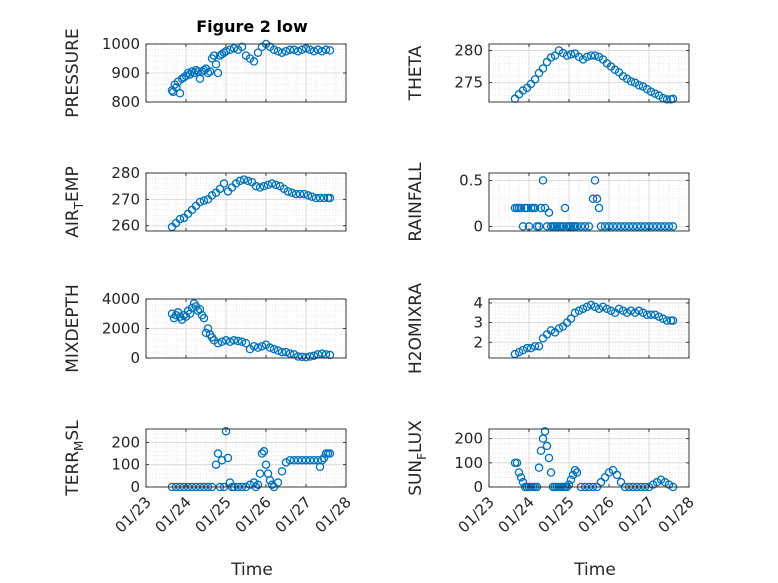  Describe the element at coordinates (121, 44) in the screenshot. I see `y-tick-label: 1000` at that location.